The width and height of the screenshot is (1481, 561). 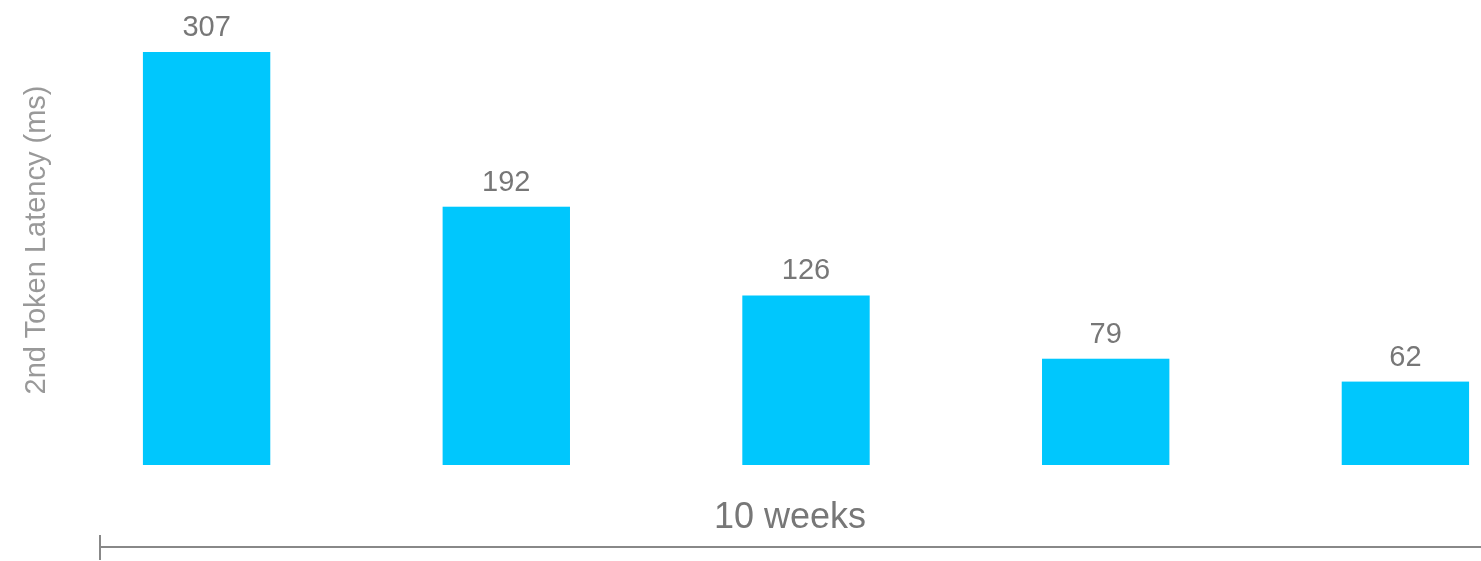 What do you see at coordinates (806, 269) in the screenshot?
I see `data-label: 126` at bounding box center [806, 269].